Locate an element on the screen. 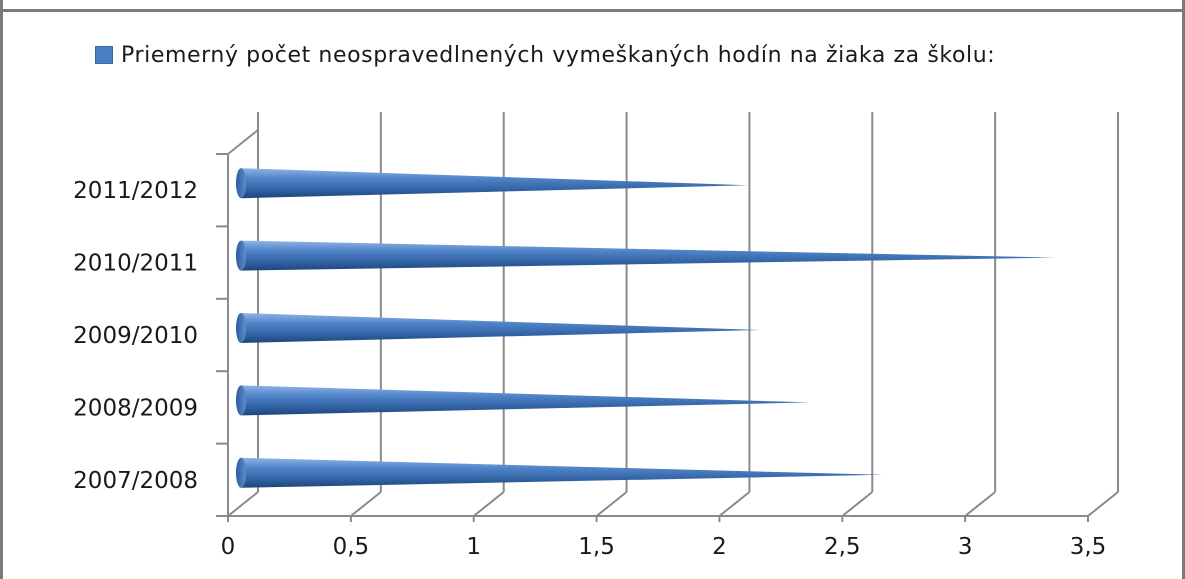 This screenshot has height=579, width=1185. x-tick-label: 0 is located at coordinates (228, 547).